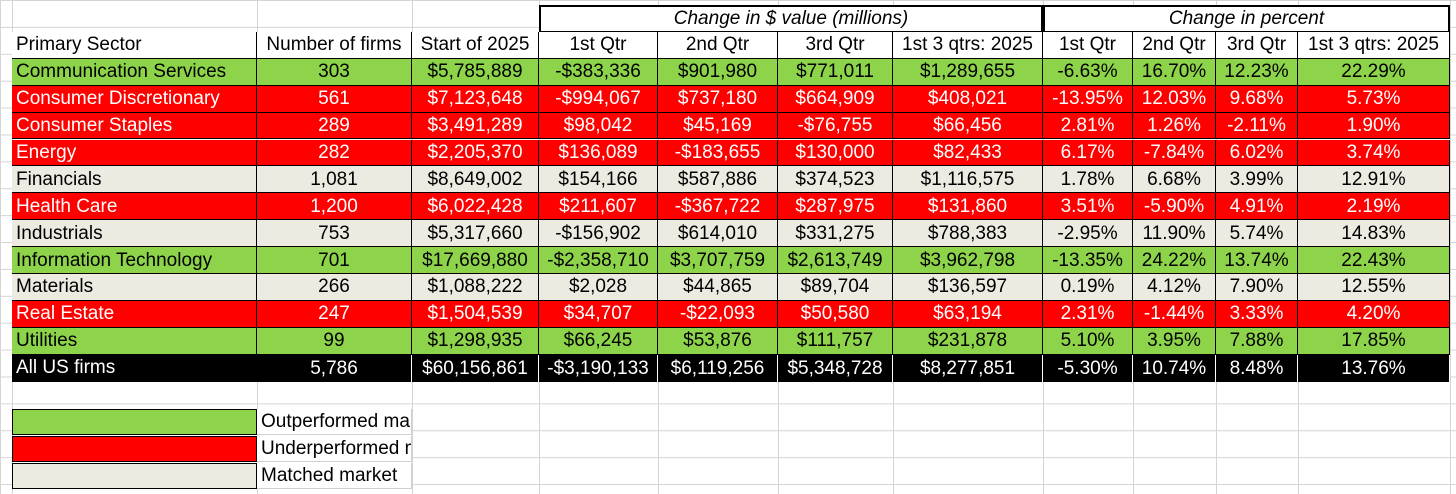 The image size is (1456, 494). Describe the element at coordinates (1374, 153) in the screenshot. I see `table-cell-ytd-percent: 3.74%` at that location.